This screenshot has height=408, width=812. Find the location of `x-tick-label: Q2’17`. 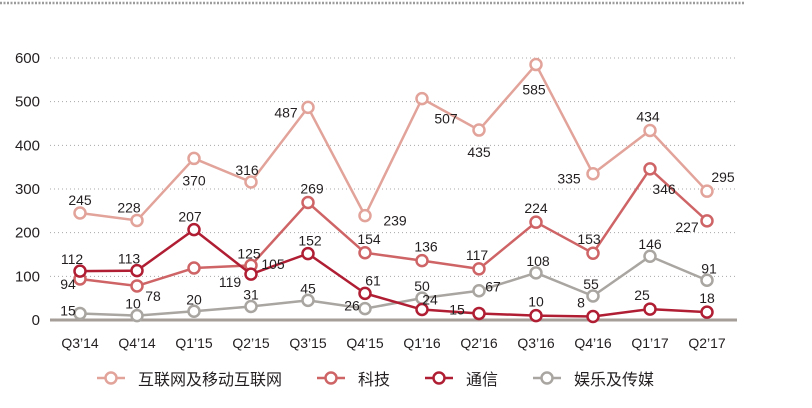

x-tick-label: Q2’17 is located at coordinates (707, 343).